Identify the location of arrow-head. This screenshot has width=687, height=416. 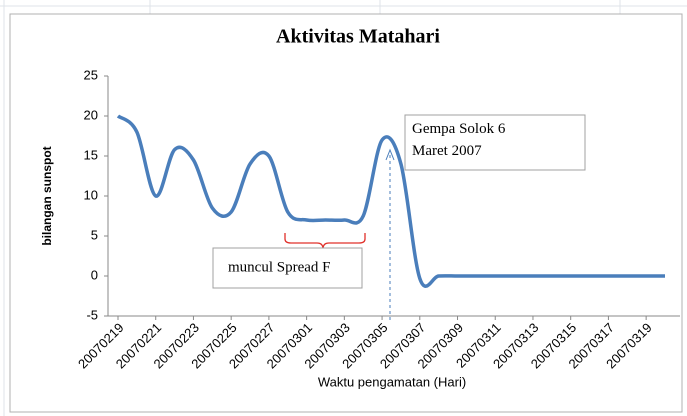
(390, 154).